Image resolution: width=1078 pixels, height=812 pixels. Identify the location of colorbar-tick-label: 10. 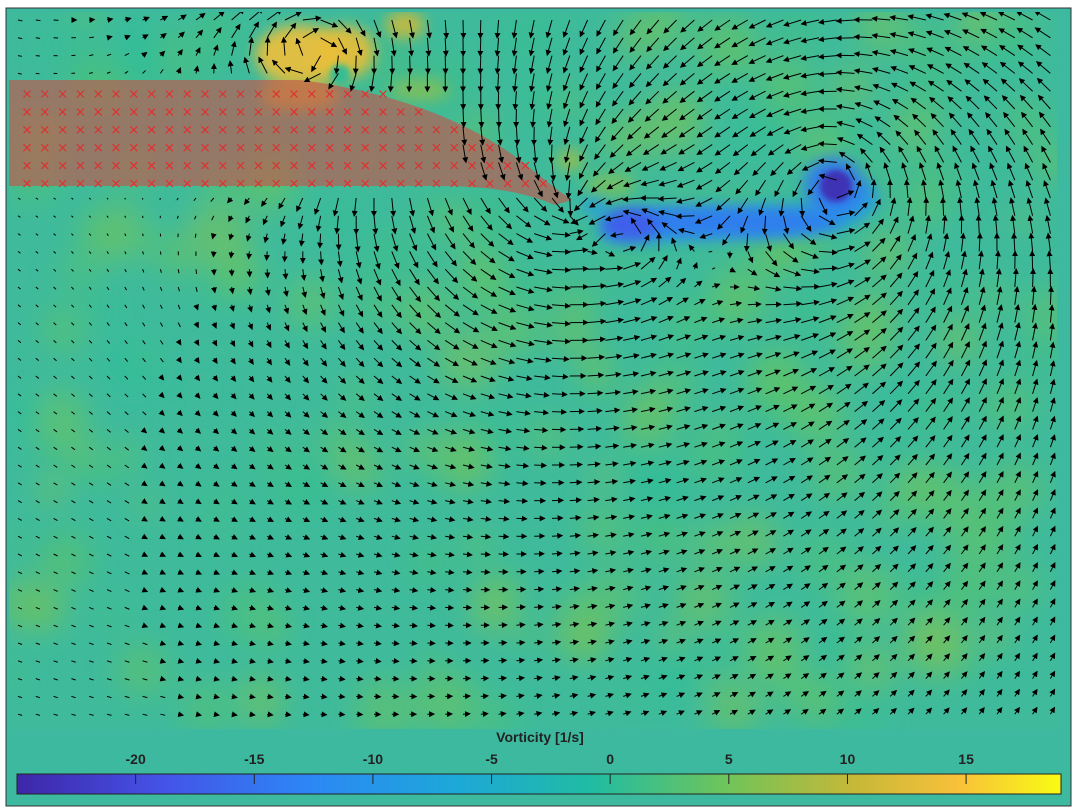
(848, 759).